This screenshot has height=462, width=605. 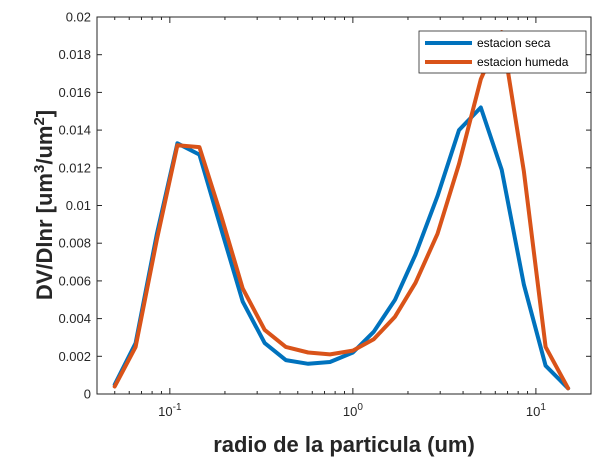 What do you see at coordinates (74, 54) in the screenshot?
I see `y-tick-label: 0.018` at bounding box center [74, 54].